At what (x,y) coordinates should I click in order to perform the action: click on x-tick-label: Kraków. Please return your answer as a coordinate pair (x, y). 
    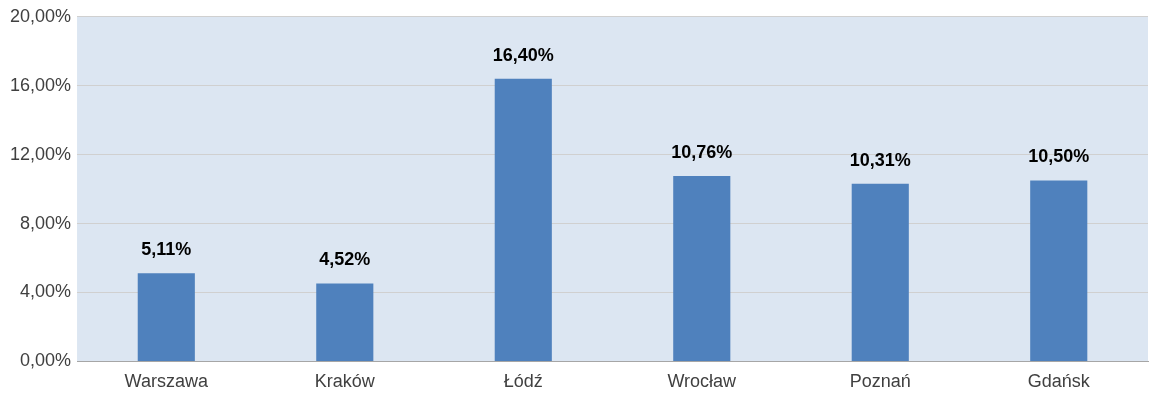
    Looking at the image, I should click on (345, 381).